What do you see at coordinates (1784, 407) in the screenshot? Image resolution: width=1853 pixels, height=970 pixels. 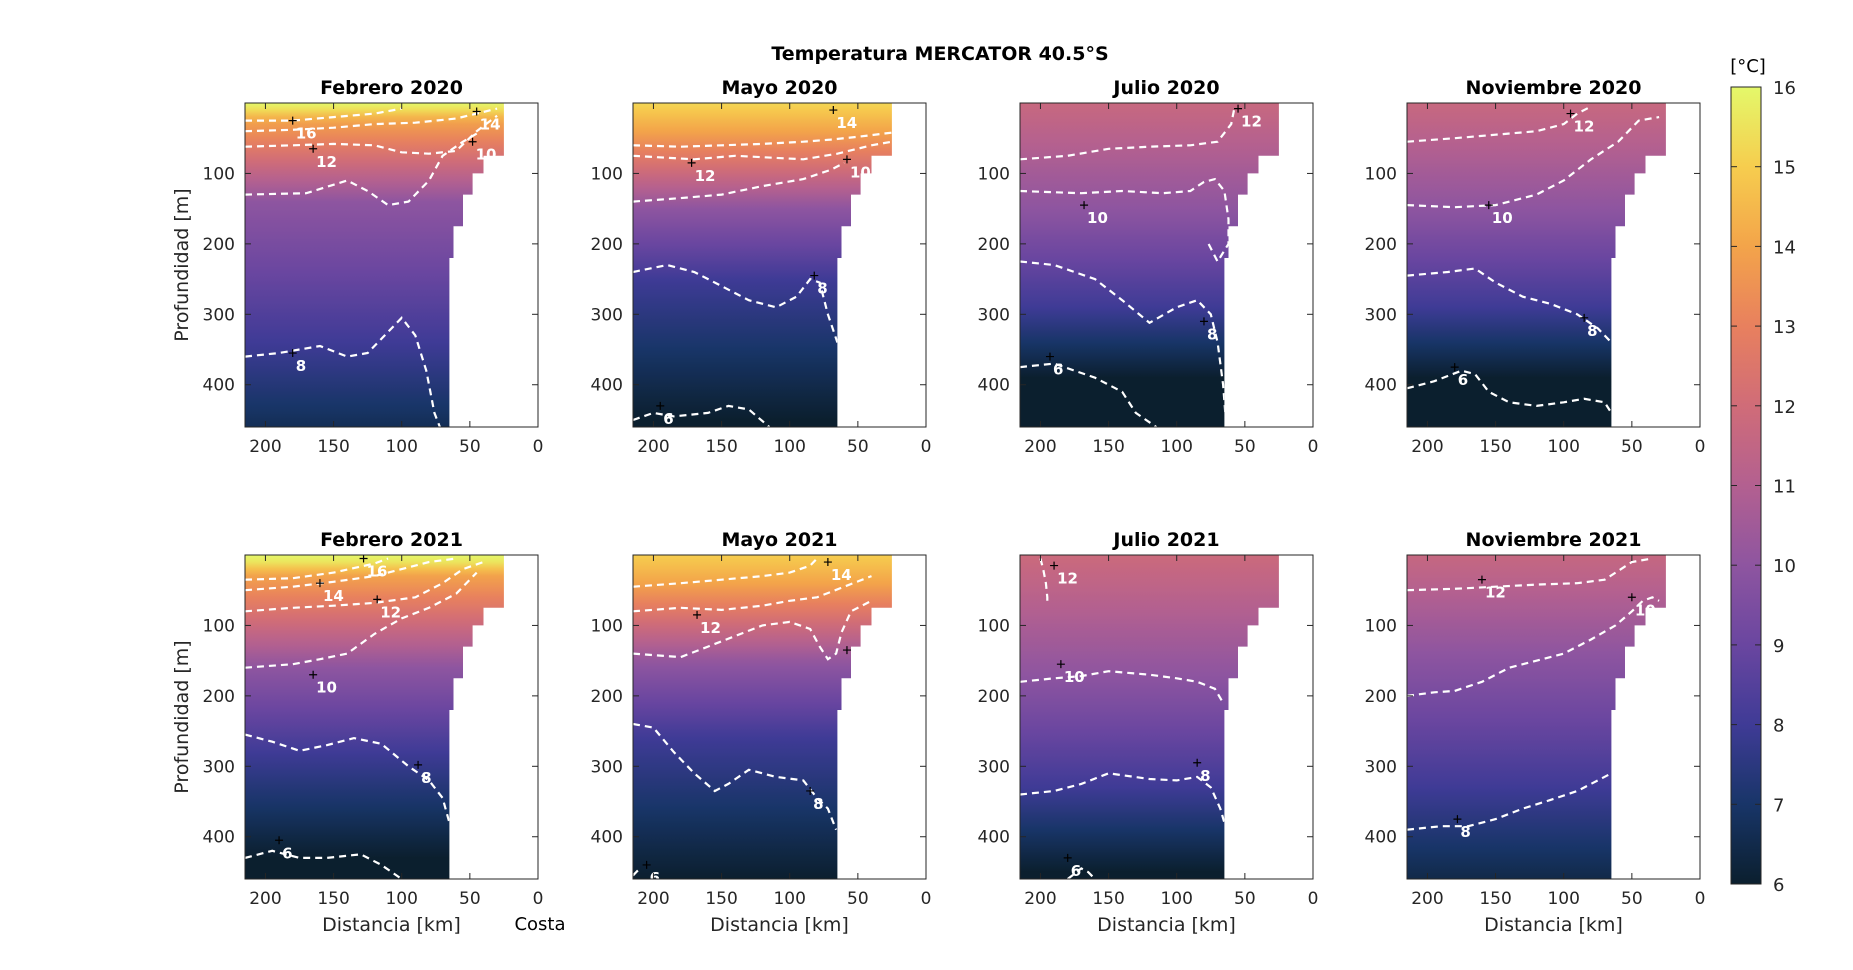 I see `colorbar-tick-label: 12` at bounding box center [1784, 407].